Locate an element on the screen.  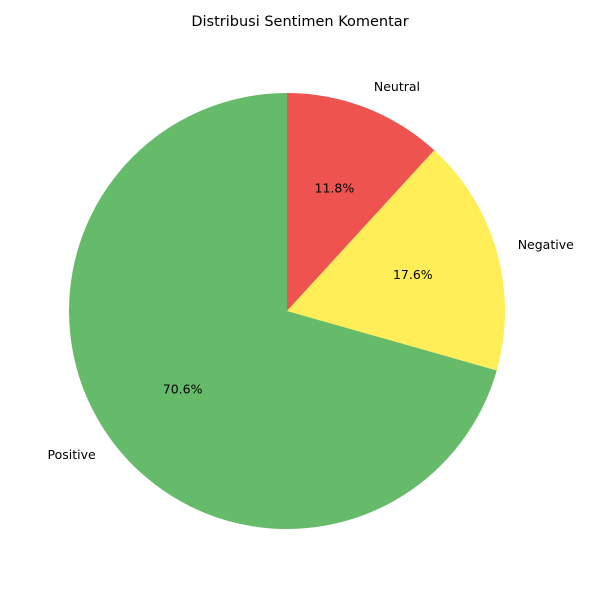
slice-label-neutral: Neutral is located at coordinates (397, 86).